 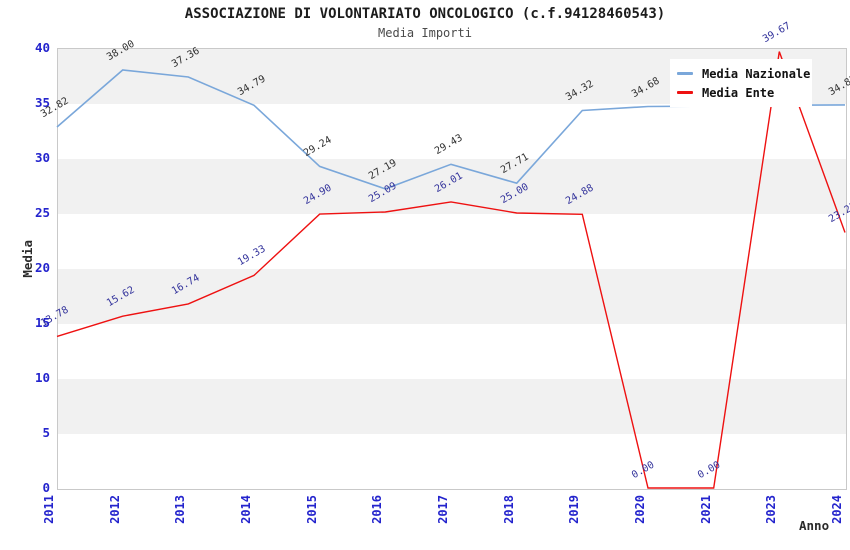 I want to click on y-tick-label: 0, so click(x=46, y=487).